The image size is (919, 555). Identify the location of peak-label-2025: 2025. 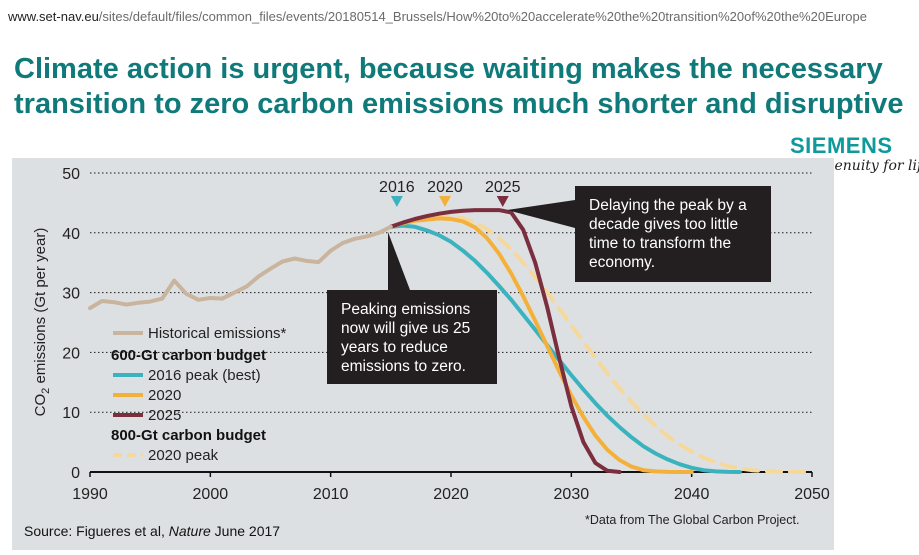
(503, 187).